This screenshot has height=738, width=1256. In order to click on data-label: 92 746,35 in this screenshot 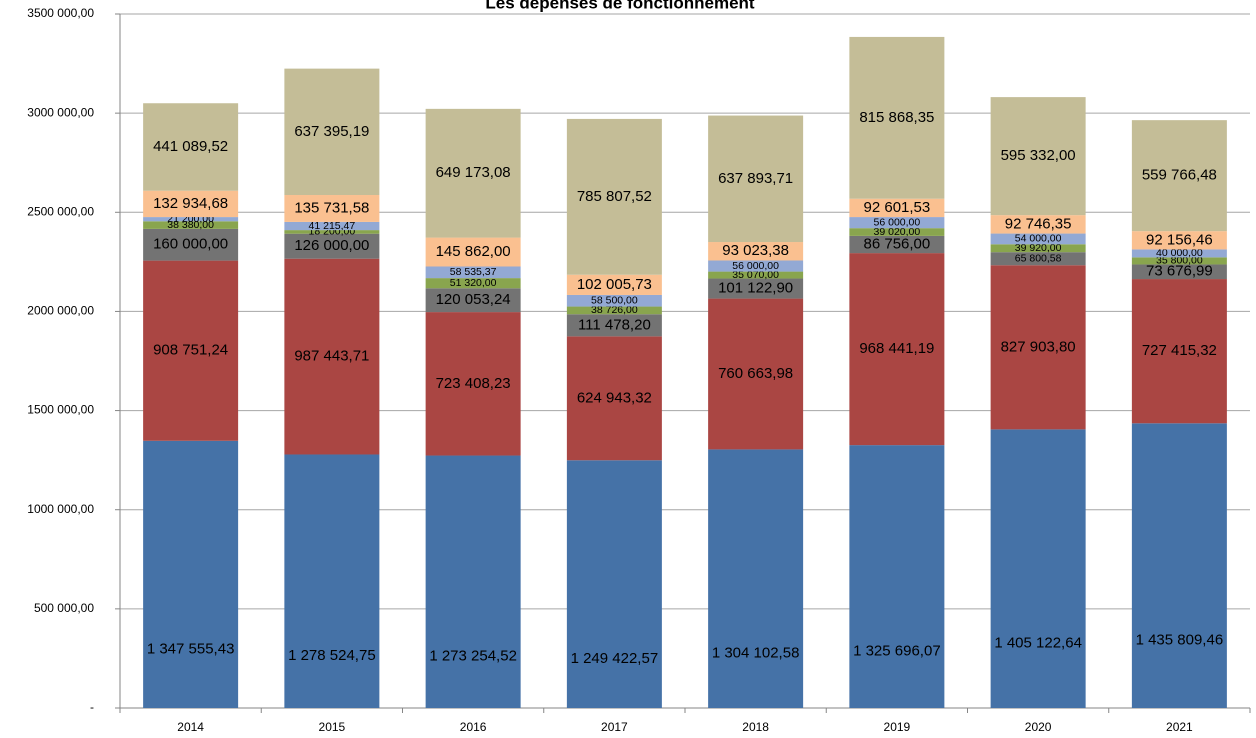, I will do `click(1038, 223)`.